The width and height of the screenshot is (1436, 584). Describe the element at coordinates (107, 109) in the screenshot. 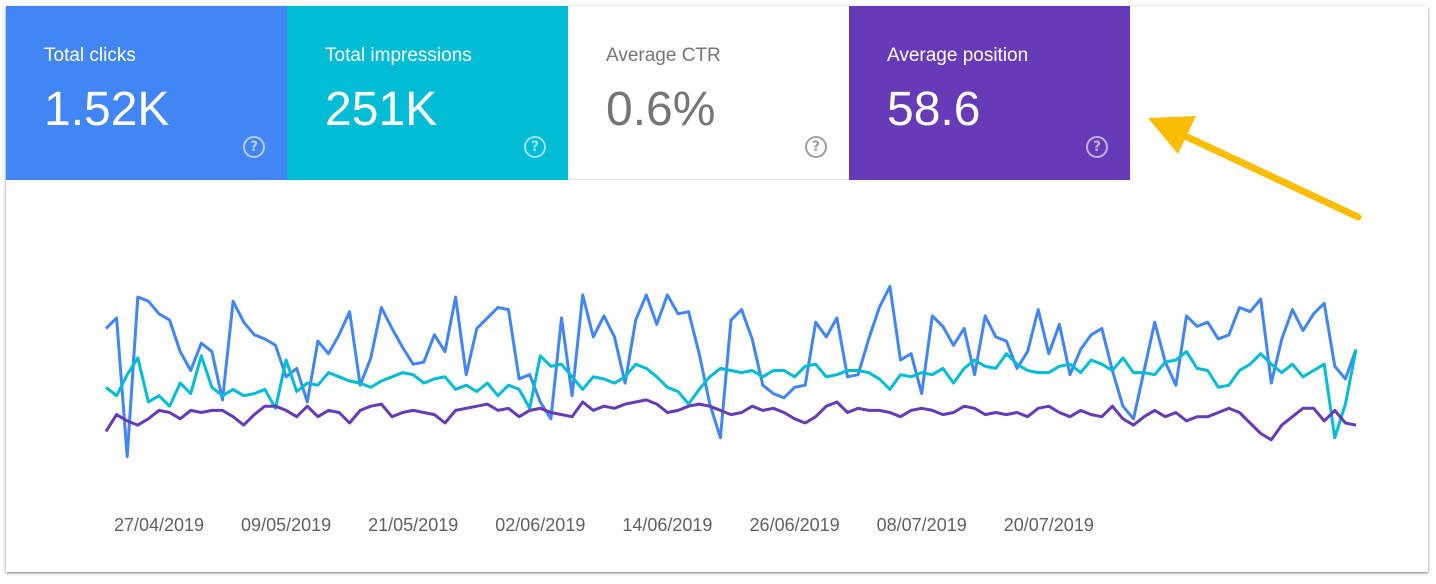

I see `total-clicks-value: 1.52K` at that location.